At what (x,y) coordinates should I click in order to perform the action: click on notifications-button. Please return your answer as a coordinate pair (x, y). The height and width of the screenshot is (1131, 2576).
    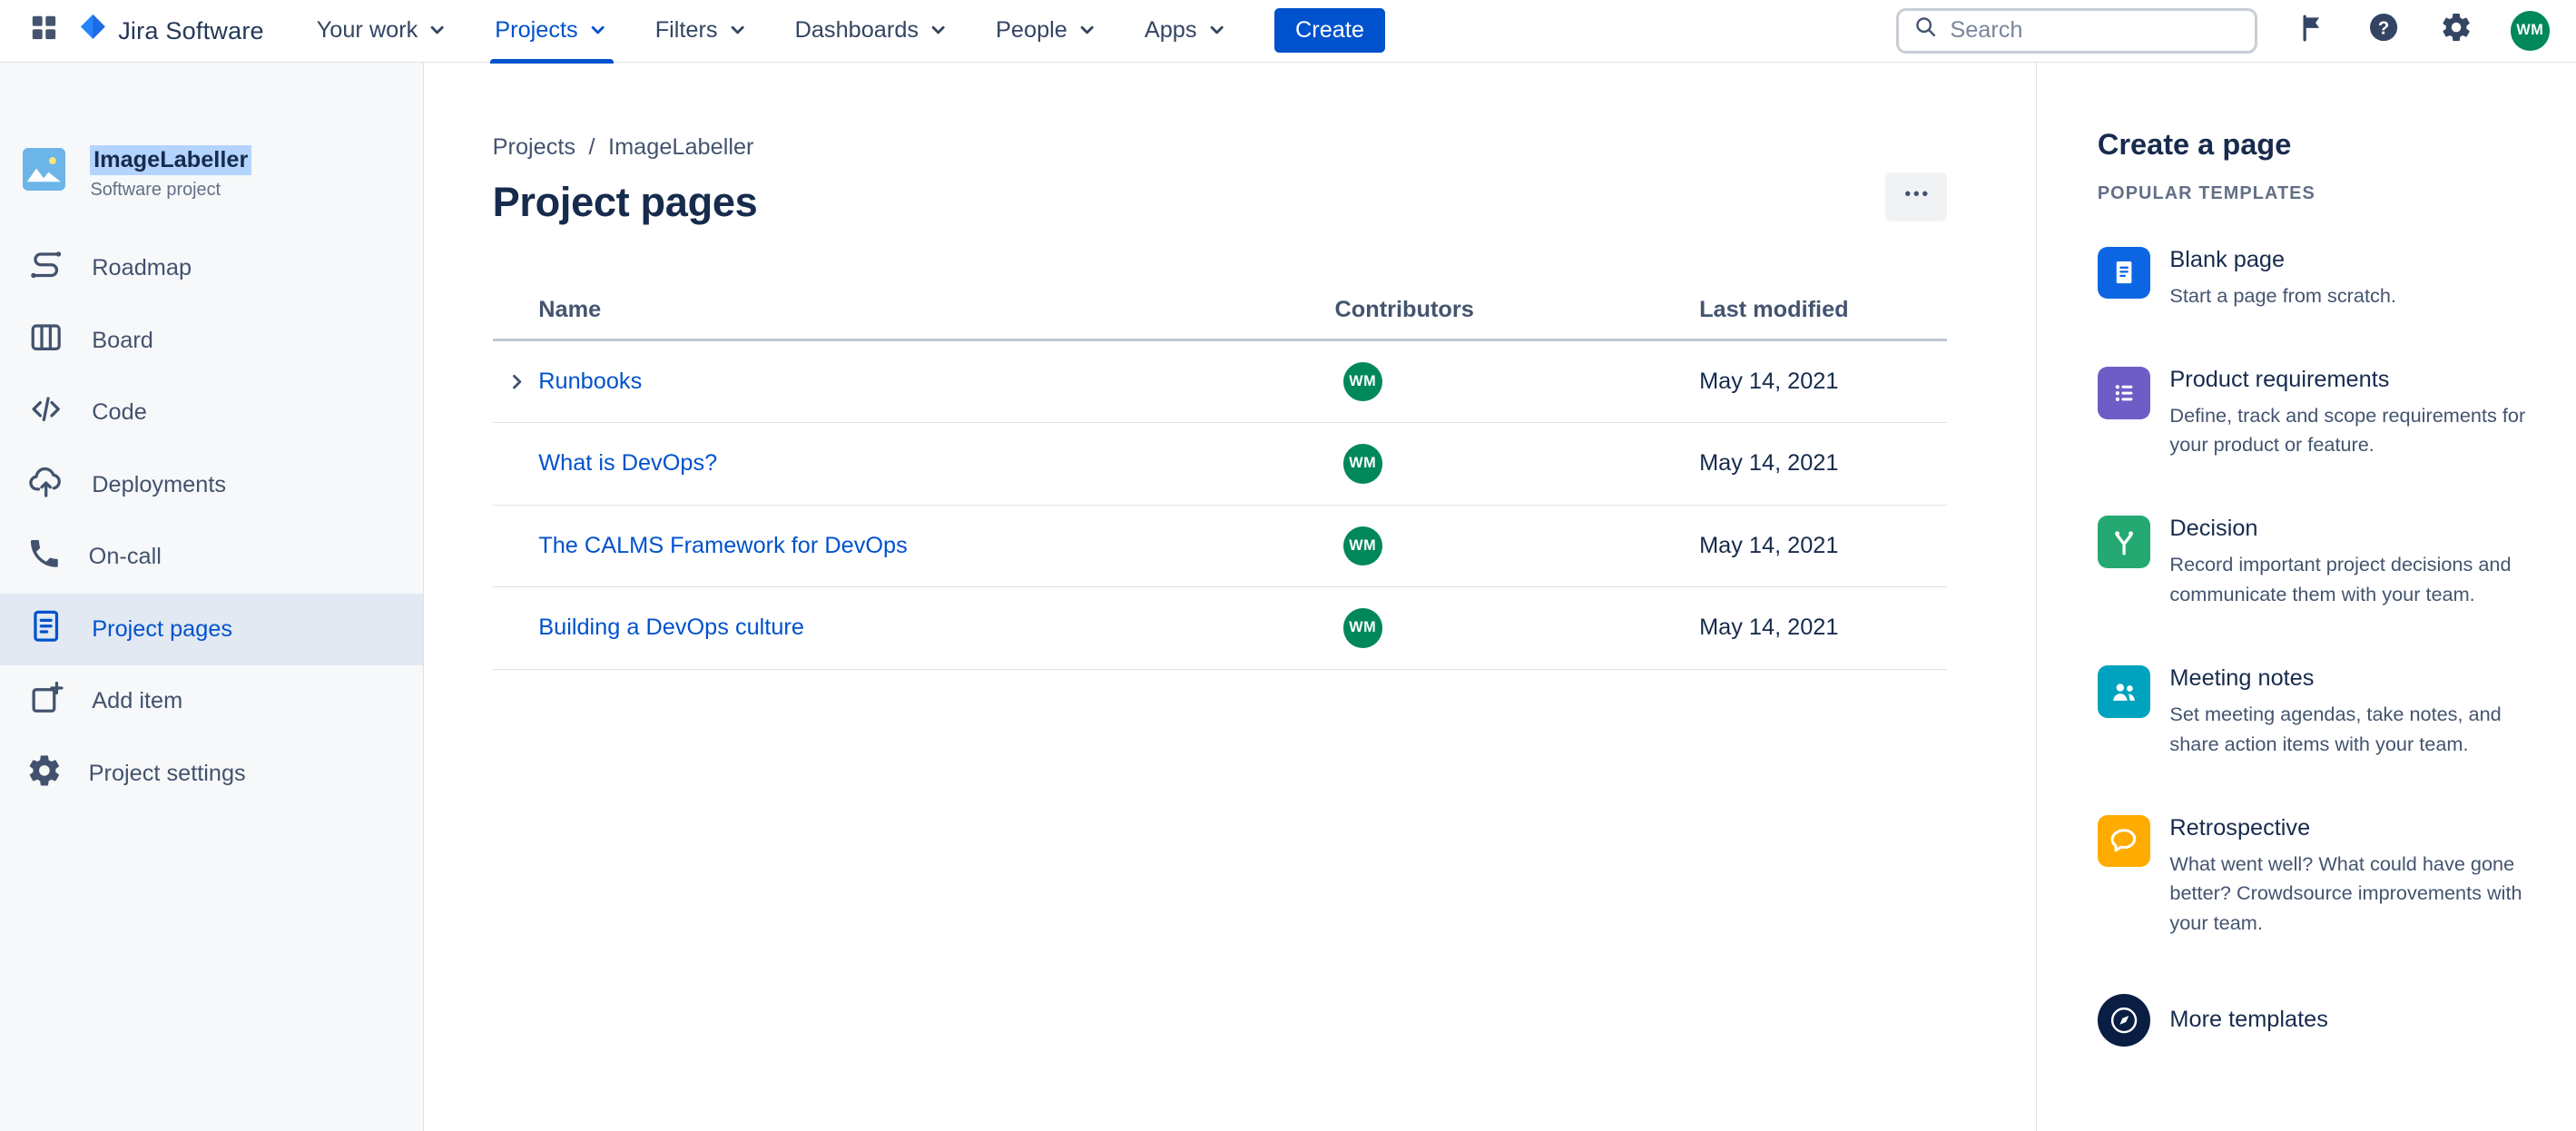
    Looking at the image, I should click on (2312, 30).